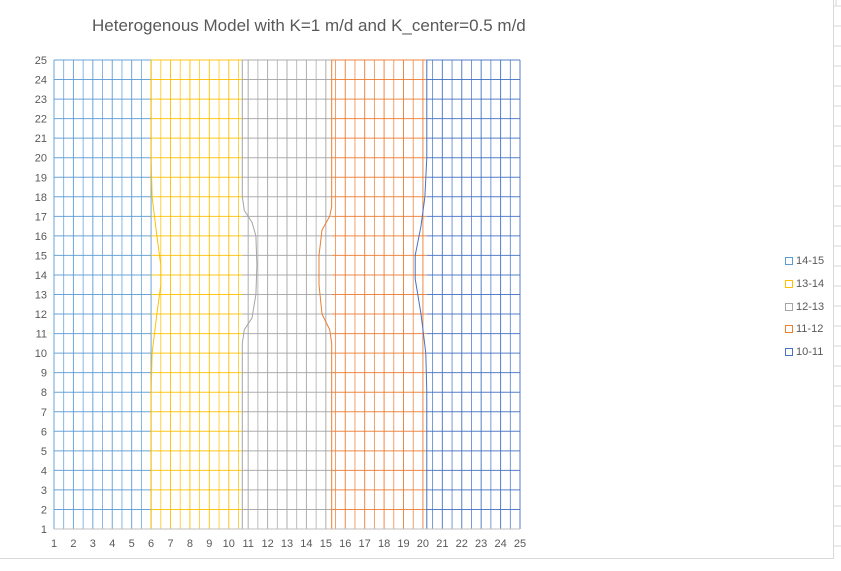  Describe the element at coordinates (306, 544) in the screenshot. I see `x-tick-label: 14` at that location.